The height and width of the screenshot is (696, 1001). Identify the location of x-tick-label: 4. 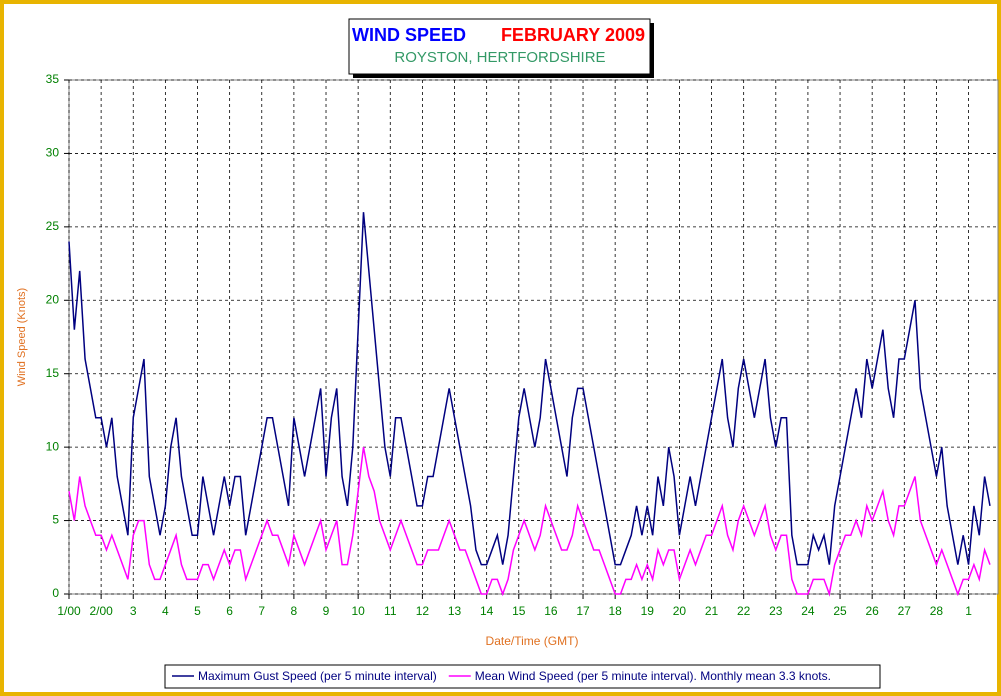
(165, 611).